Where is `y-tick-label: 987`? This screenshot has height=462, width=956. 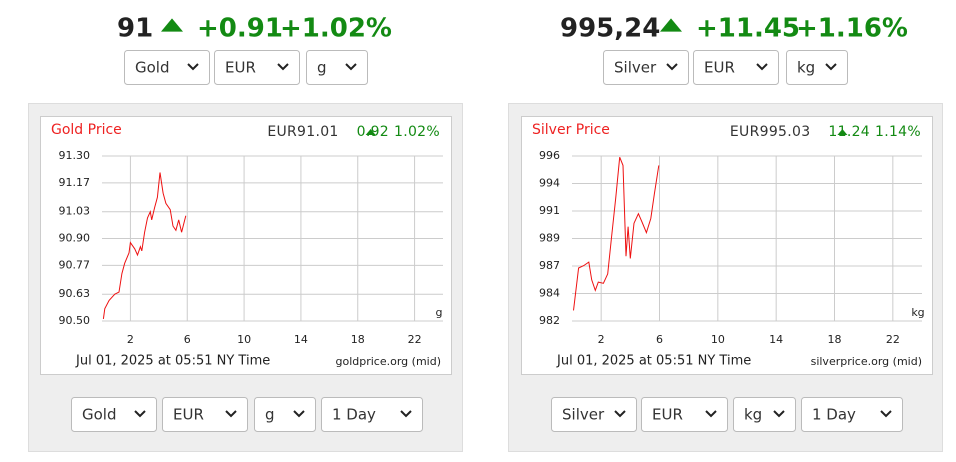
y-tick-label: 987 is located at coordinates (549, 265).